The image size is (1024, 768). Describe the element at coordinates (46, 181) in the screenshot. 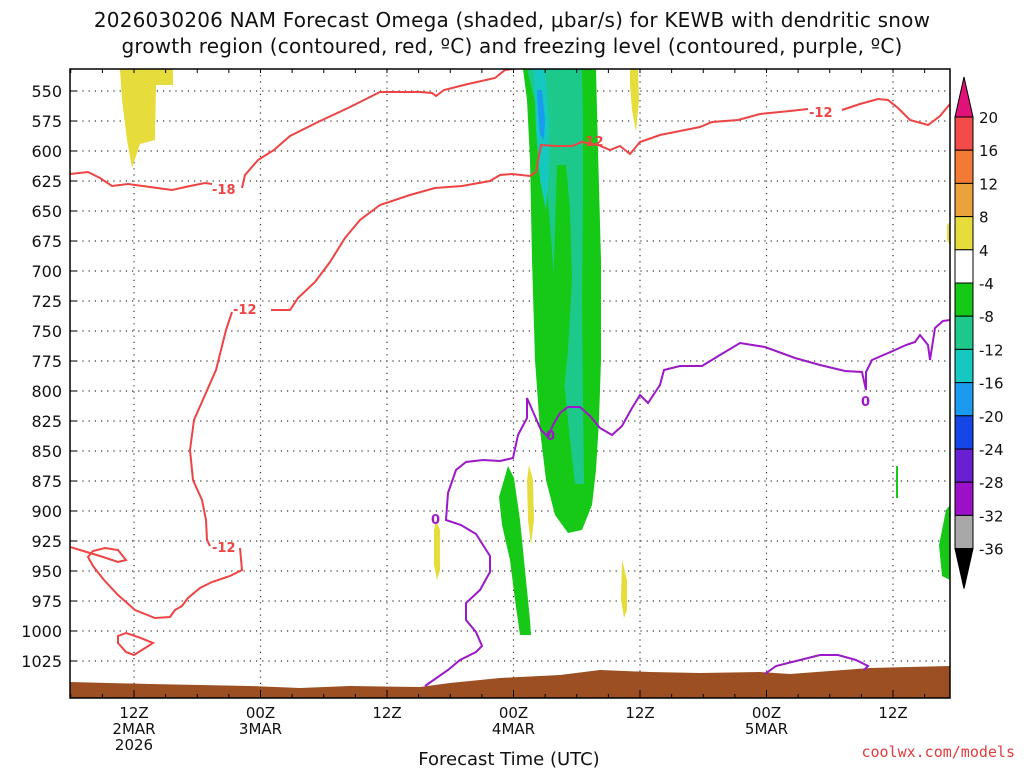

I see `y-tick-label: 625` at that location.